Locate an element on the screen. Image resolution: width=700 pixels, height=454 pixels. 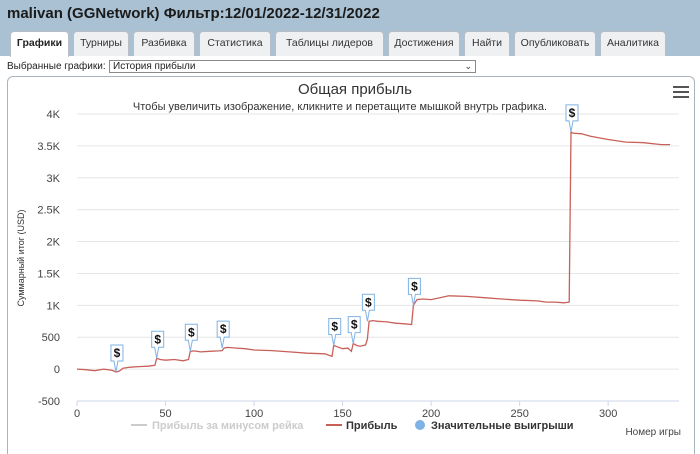
x-tick-label: 200 is located at coordinates (431, 414).